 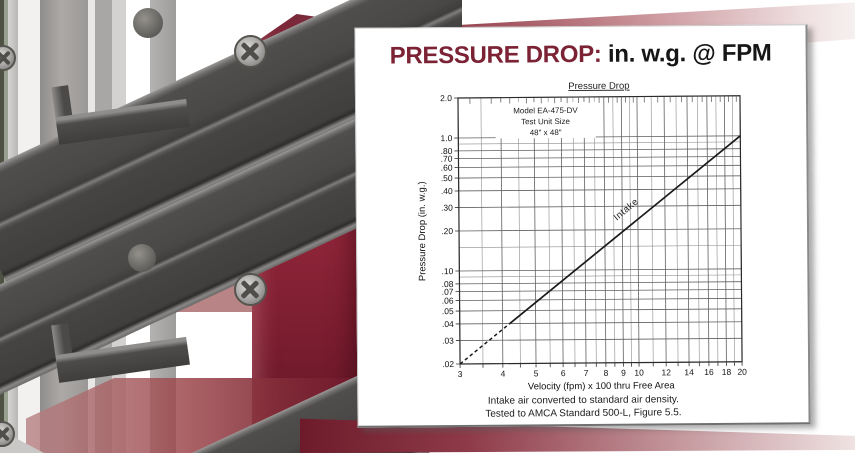 What do you see at coordinates (545, 111) in the screenshot?
I see `svg-text: Model EA-475-DV` at bounding box center [545, 111].